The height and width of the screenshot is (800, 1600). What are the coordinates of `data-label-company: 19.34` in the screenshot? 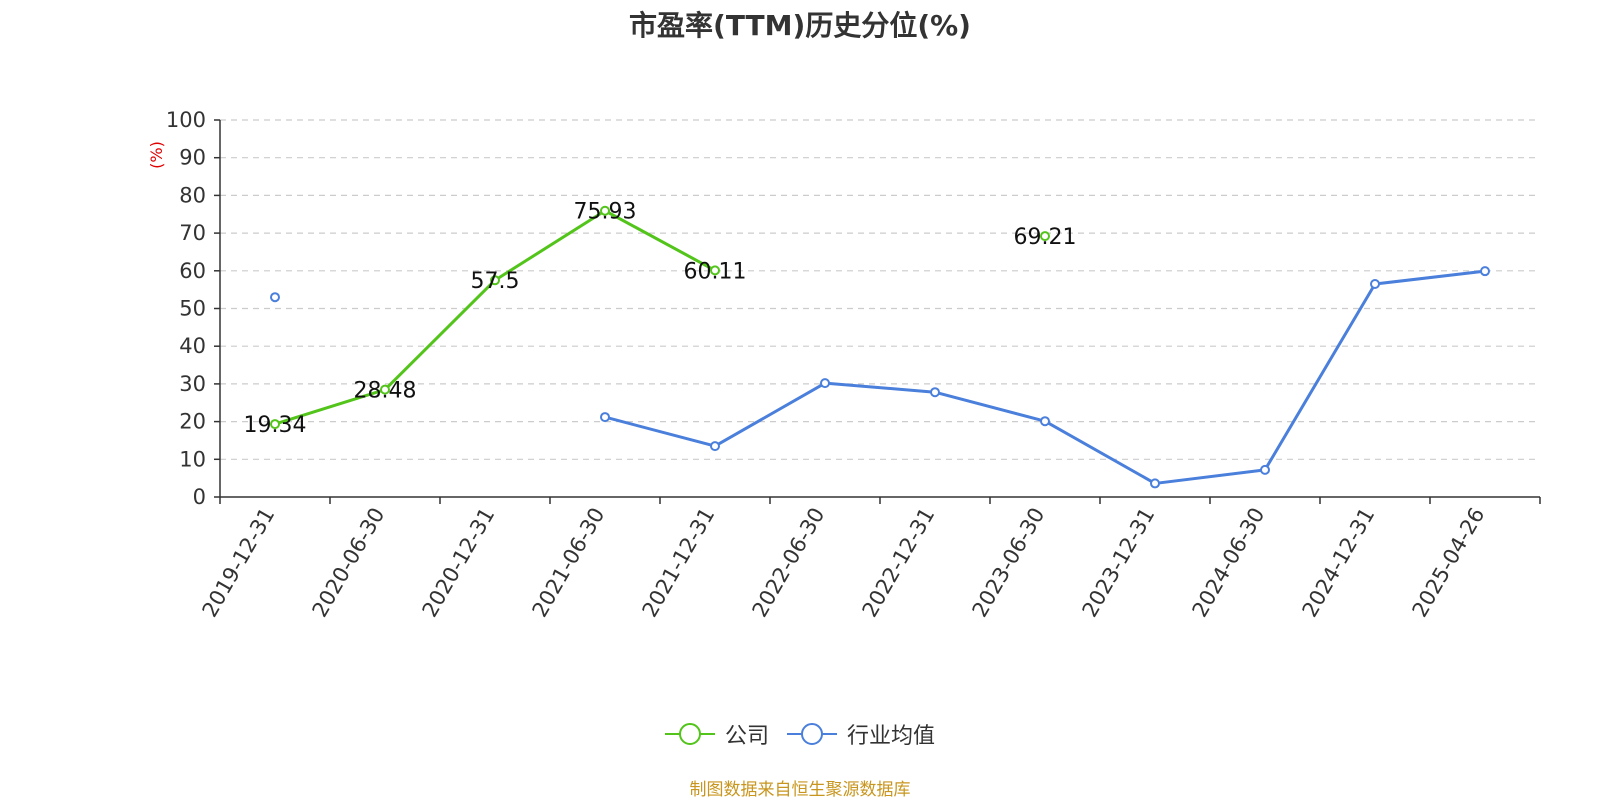 It's located at (275, 425).